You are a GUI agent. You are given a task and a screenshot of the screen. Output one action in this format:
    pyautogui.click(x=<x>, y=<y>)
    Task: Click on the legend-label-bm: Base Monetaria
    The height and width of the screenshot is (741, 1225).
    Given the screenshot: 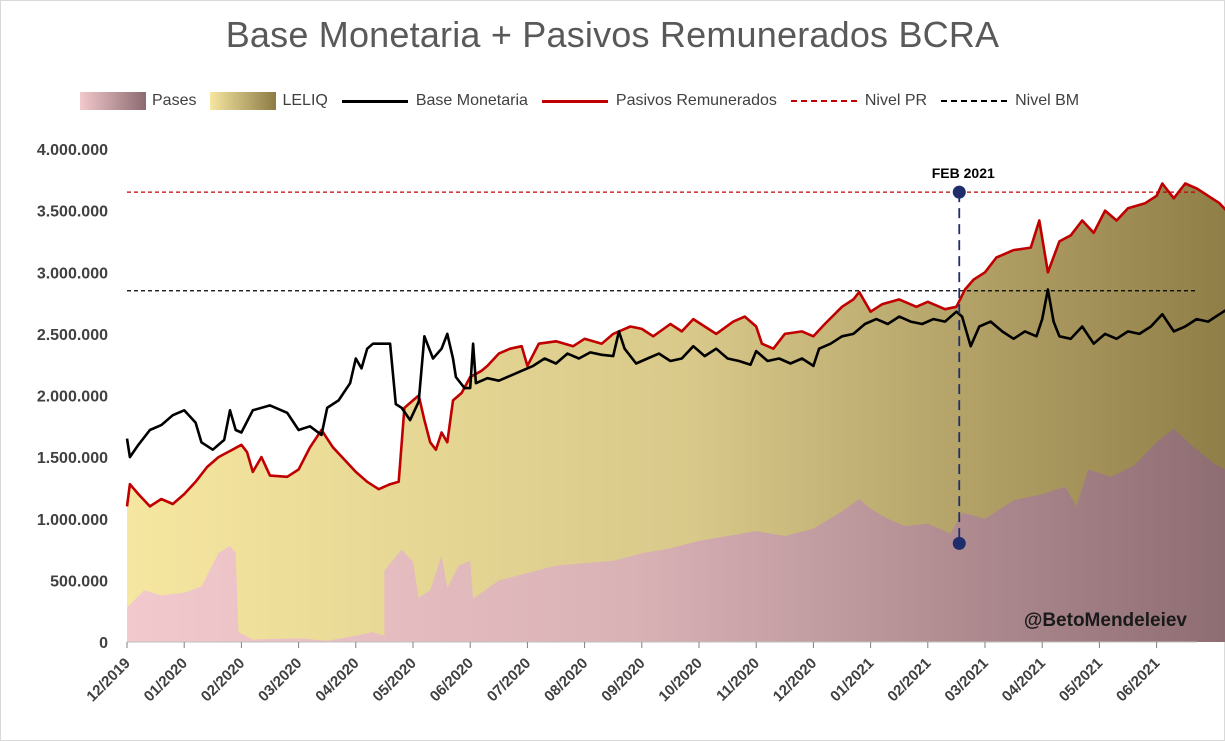 What is the action you would take?
    pyautogui.click(x=471, y=100)
    